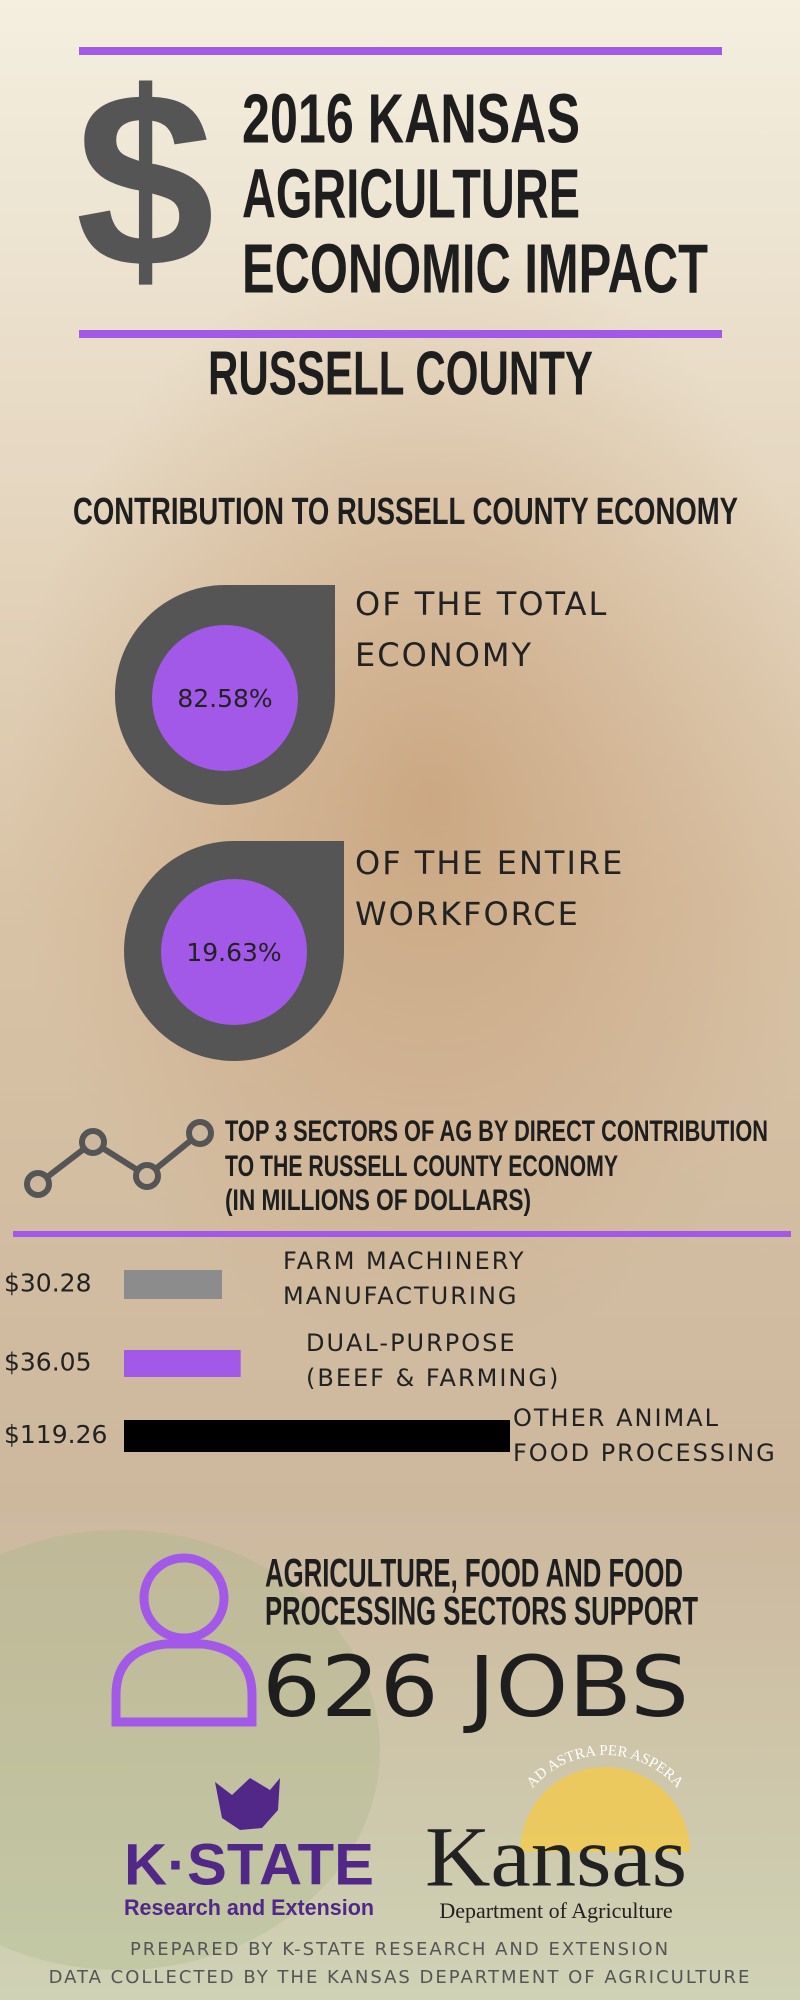 This screenshot has height=2000, width=800. Describe the element at coordinates (119, 1158) in the screenshot. I see `line-icon` at that location.